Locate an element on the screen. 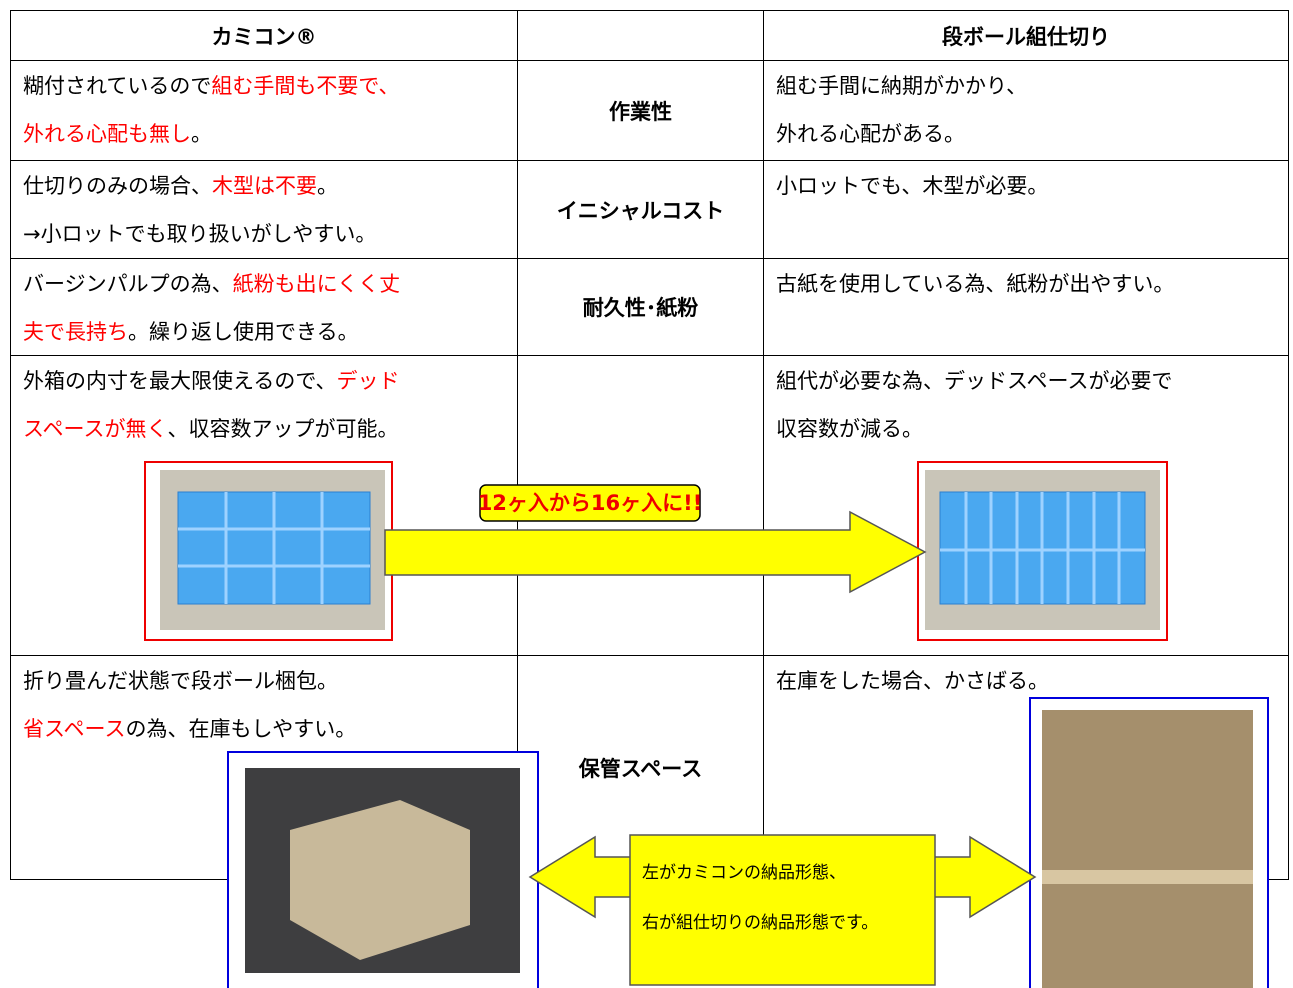  text-segment: バージンパルプの為、 is located at coordinates (128, 284).